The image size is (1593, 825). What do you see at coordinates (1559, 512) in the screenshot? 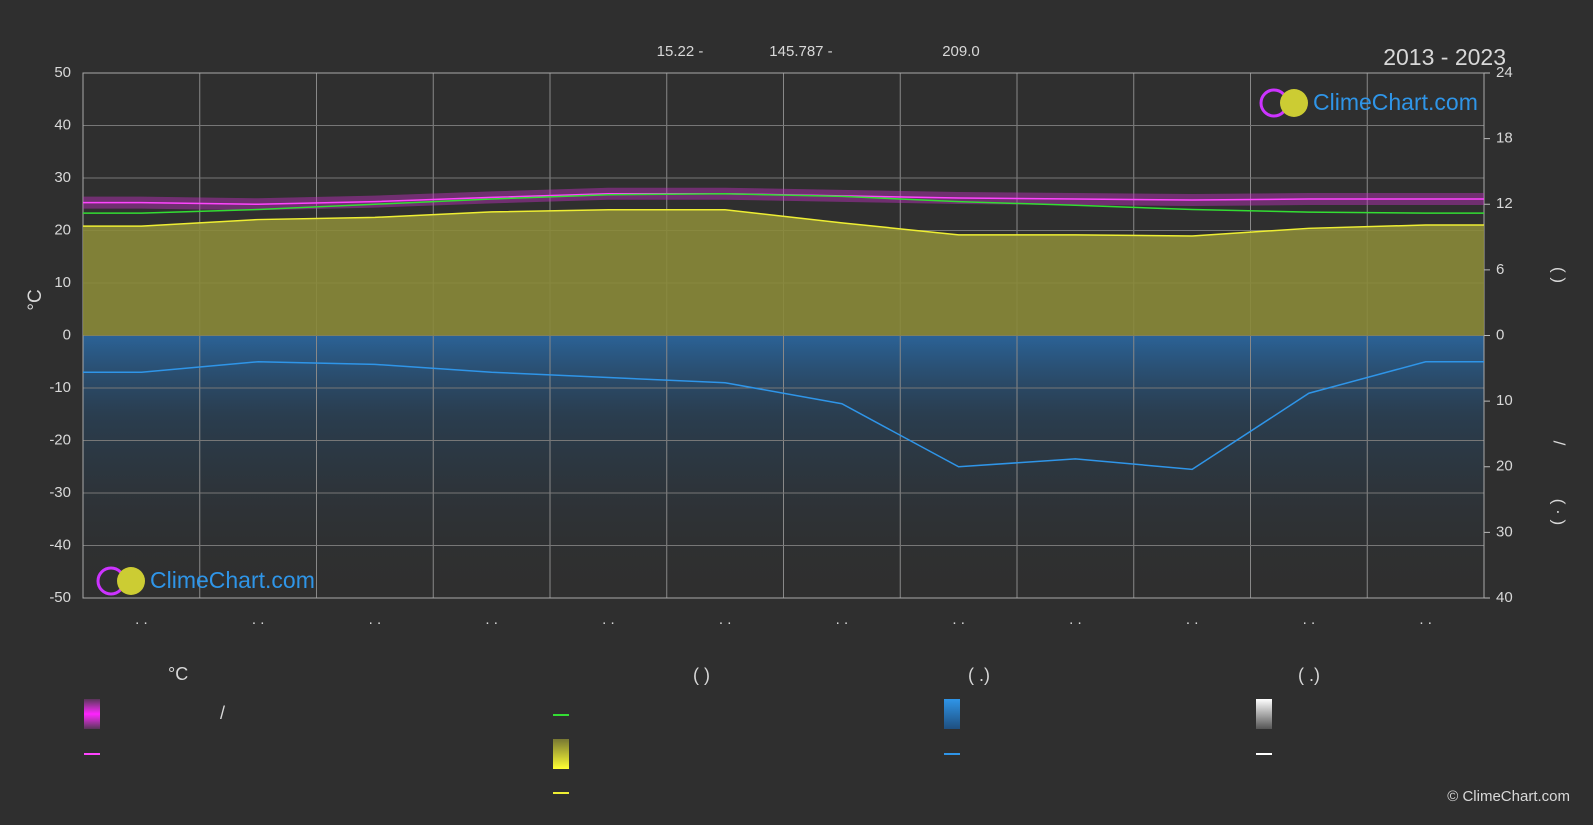
I see `y3-axis-label: ( · )` at bounding box center [1559, 512].